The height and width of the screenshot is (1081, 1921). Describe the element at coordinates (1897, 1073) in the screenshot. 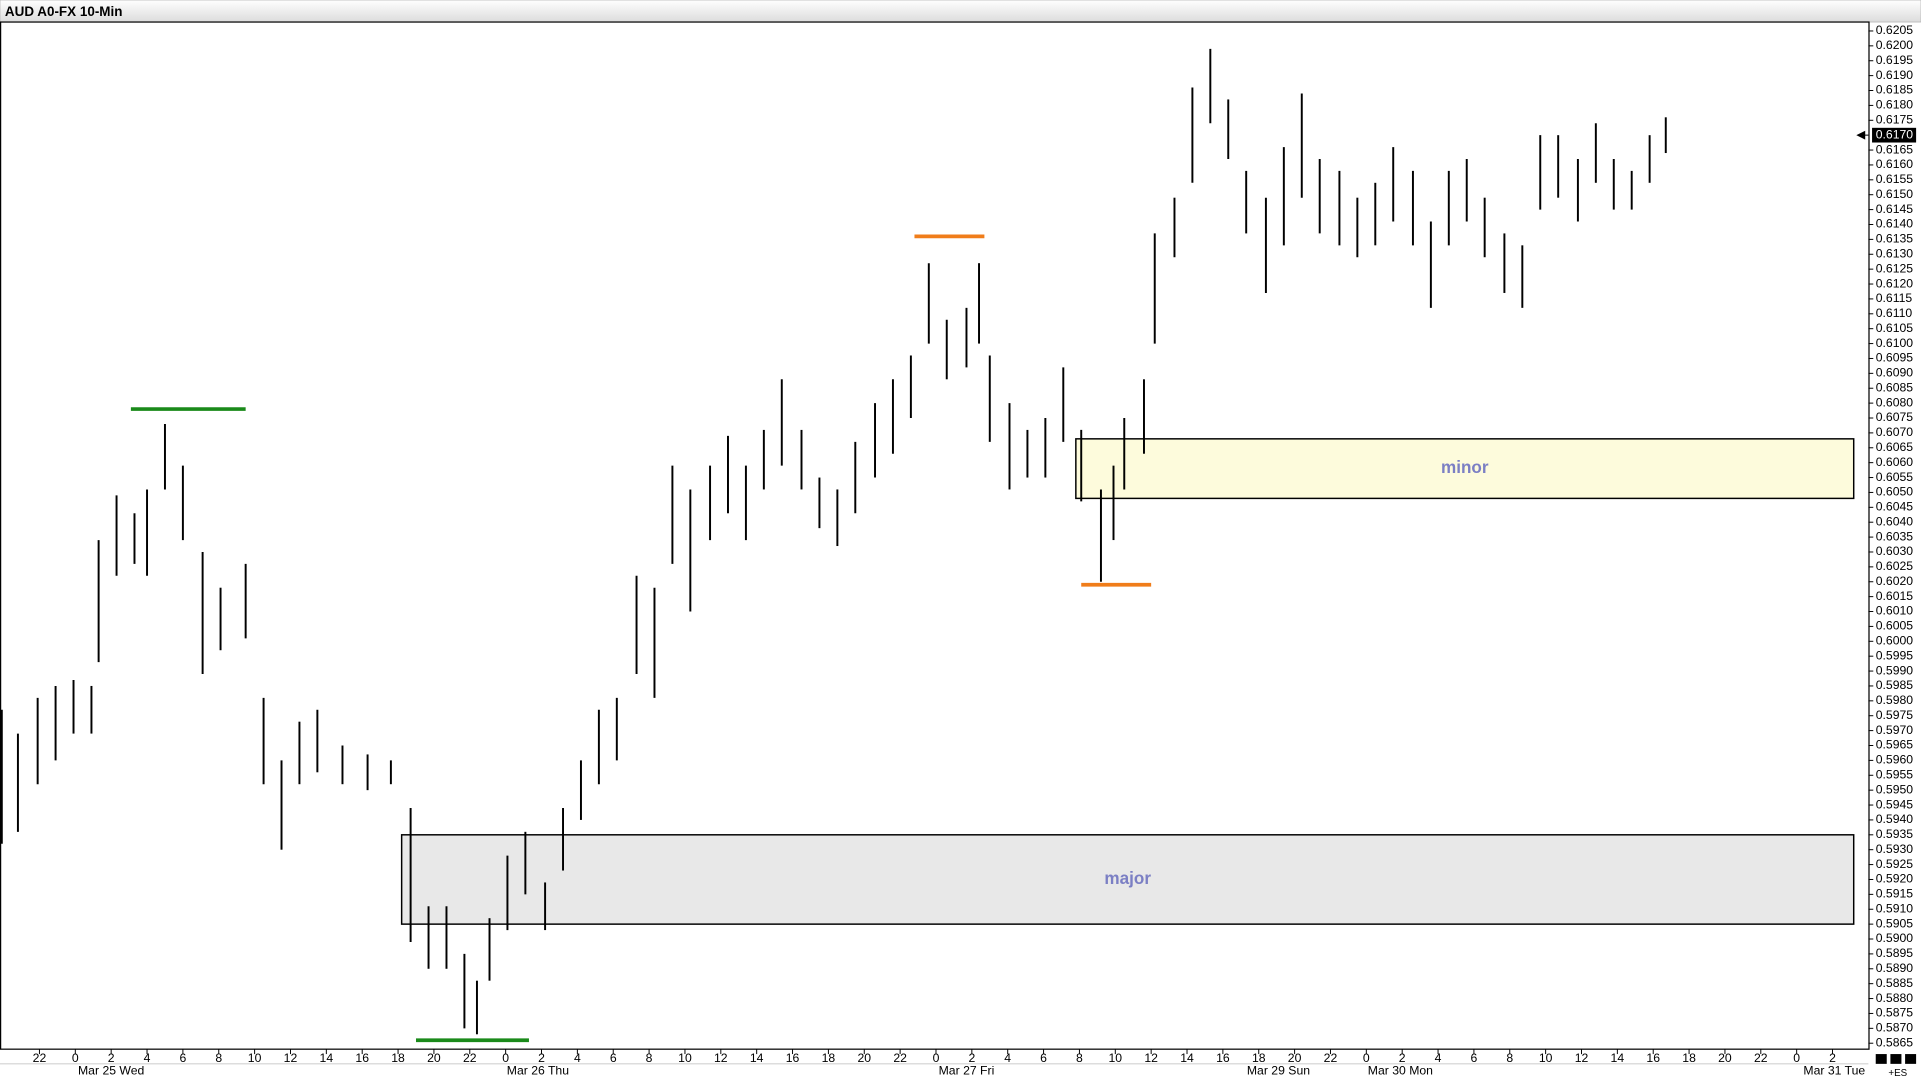

I see `corner-note: +ES` at that location.